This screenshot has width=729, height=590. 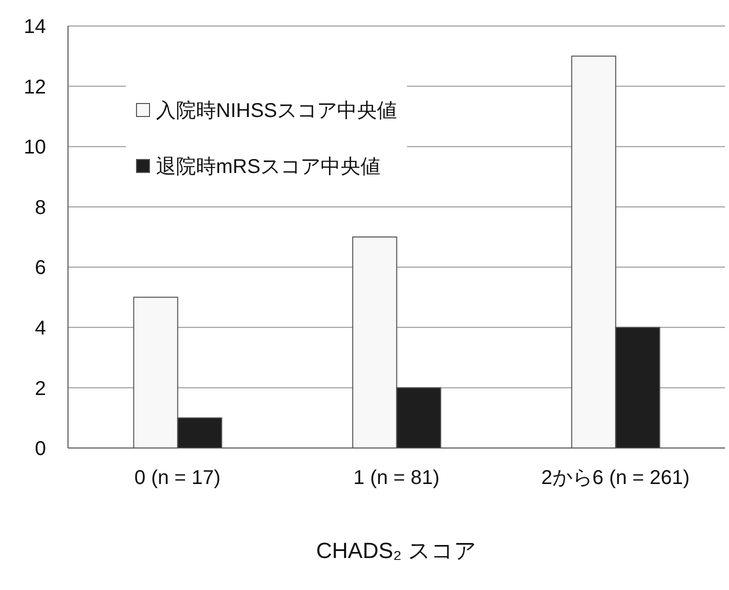 What do you see at coordinates (40, 207) in the screenshot?
I see `y-tick-label: 8` at bounding box center [40, 207].